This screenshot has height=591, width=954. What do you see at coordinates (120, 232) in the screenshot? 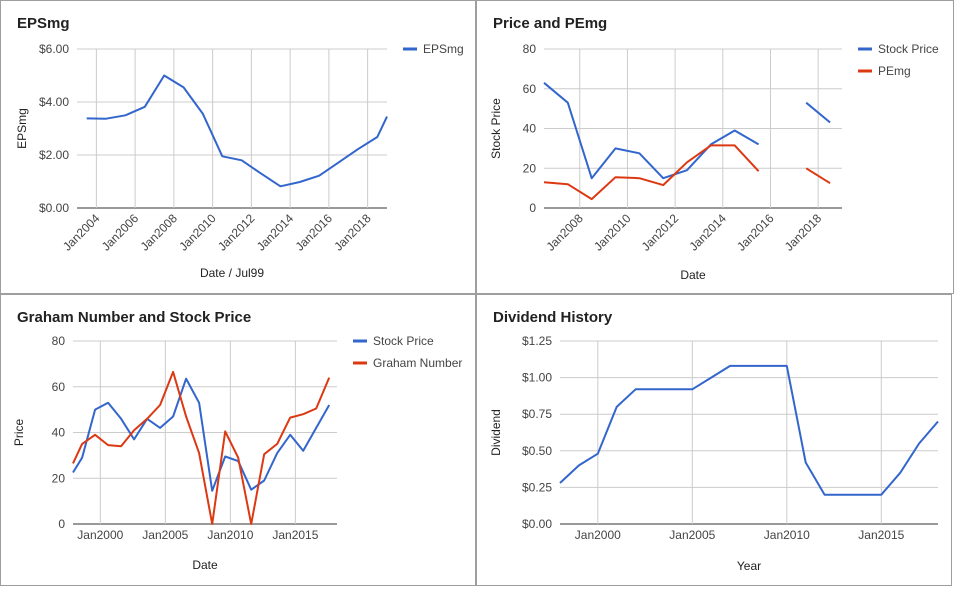
I see `x-tick-label: Jan2006` at bounding box center [120, 232].